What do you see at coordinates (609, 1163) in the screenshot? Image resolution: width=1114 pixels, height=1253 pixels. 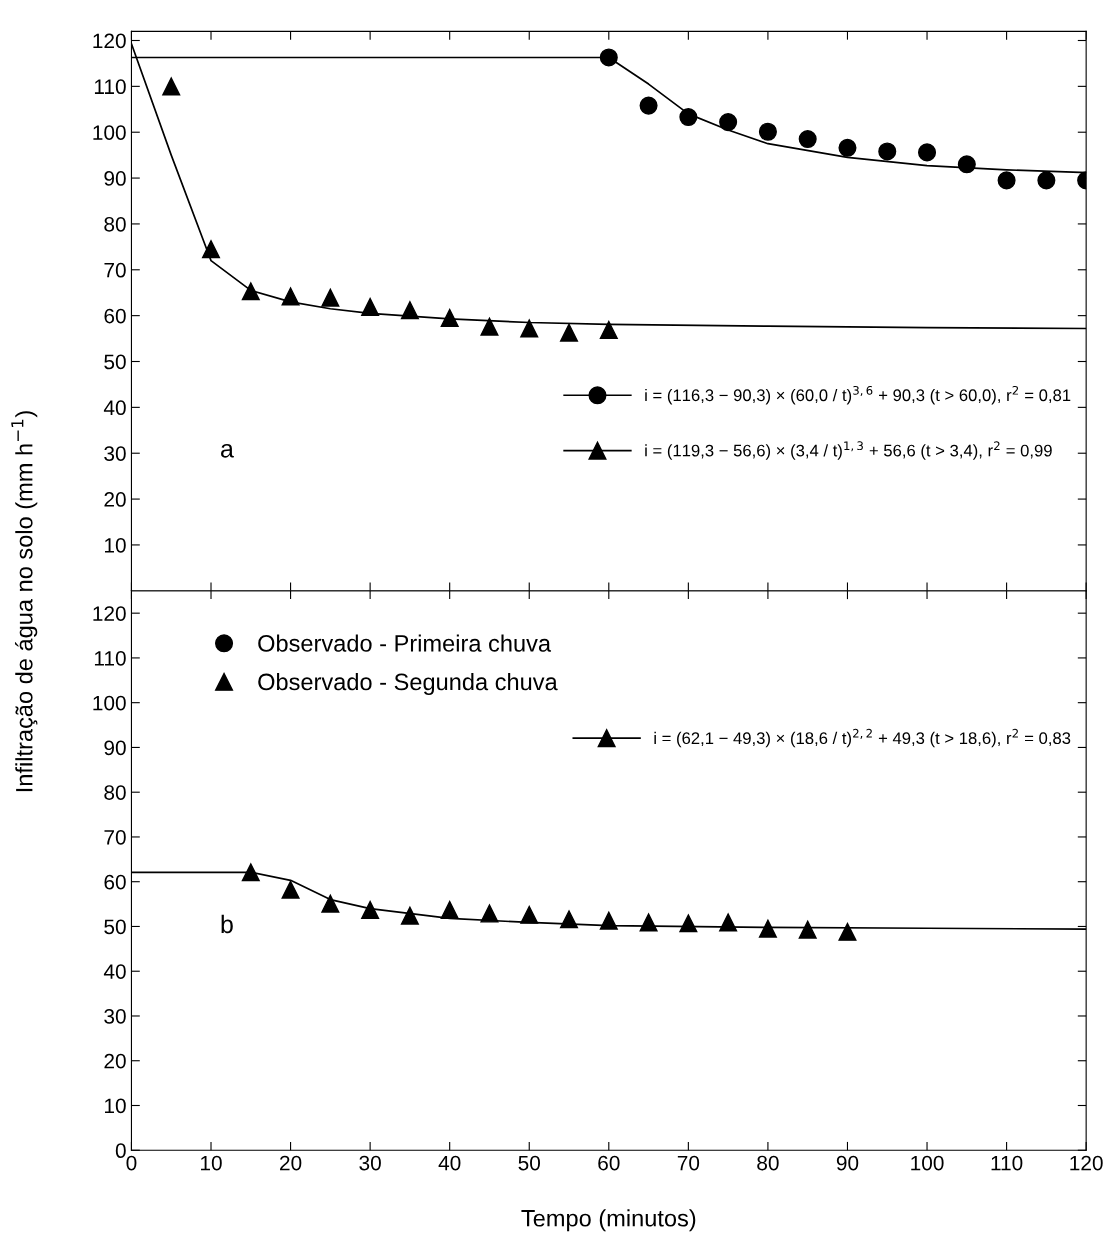 I see `x-tick-label: 60` at bounding box center [609, 1163].